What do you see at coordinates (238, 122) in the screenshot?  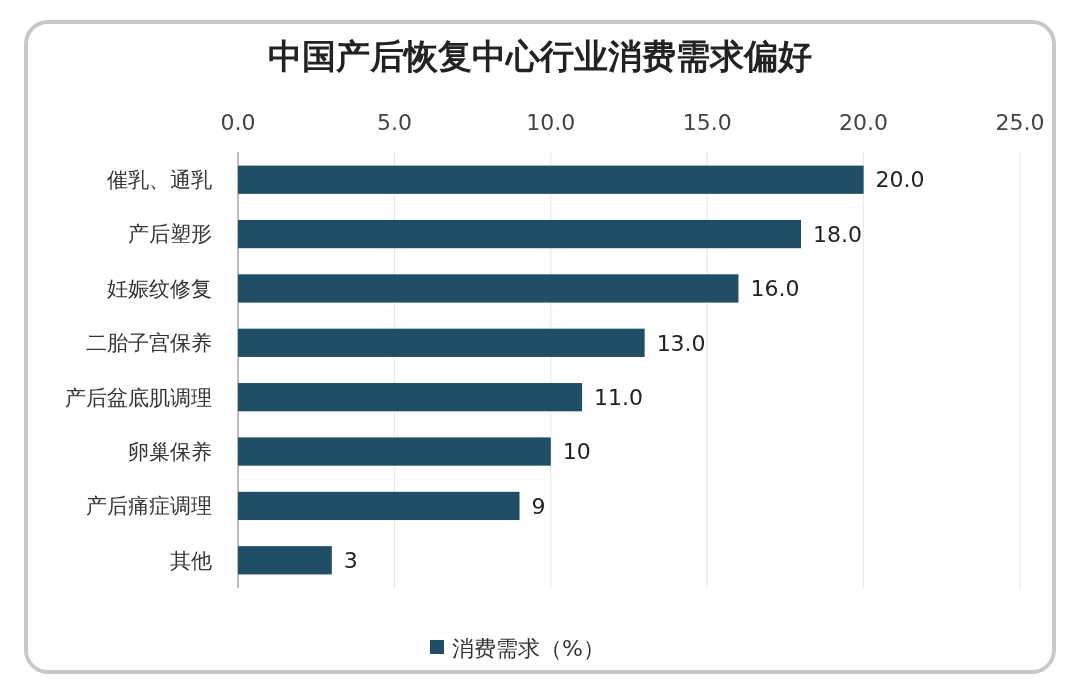 I see `x-tick-label: 0.0` at bounding box center [238, 122].